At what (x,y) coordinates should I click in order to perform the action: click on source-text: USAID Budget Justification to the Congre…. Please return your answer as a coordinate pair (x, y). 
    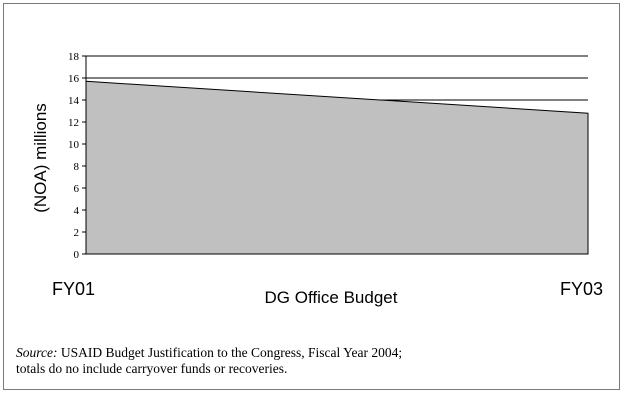
    Looking at the image, I should click on (230, 352).